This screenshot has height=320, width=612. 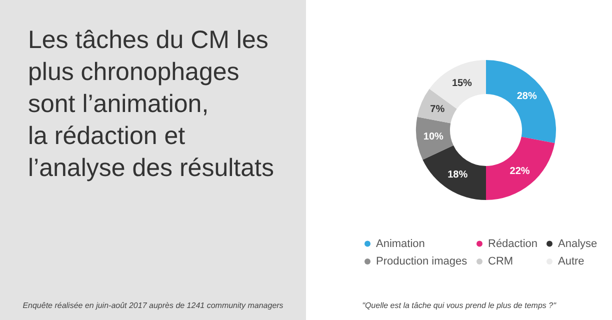 I want to click on legend-label: CRM, so click(x=501, y=262).